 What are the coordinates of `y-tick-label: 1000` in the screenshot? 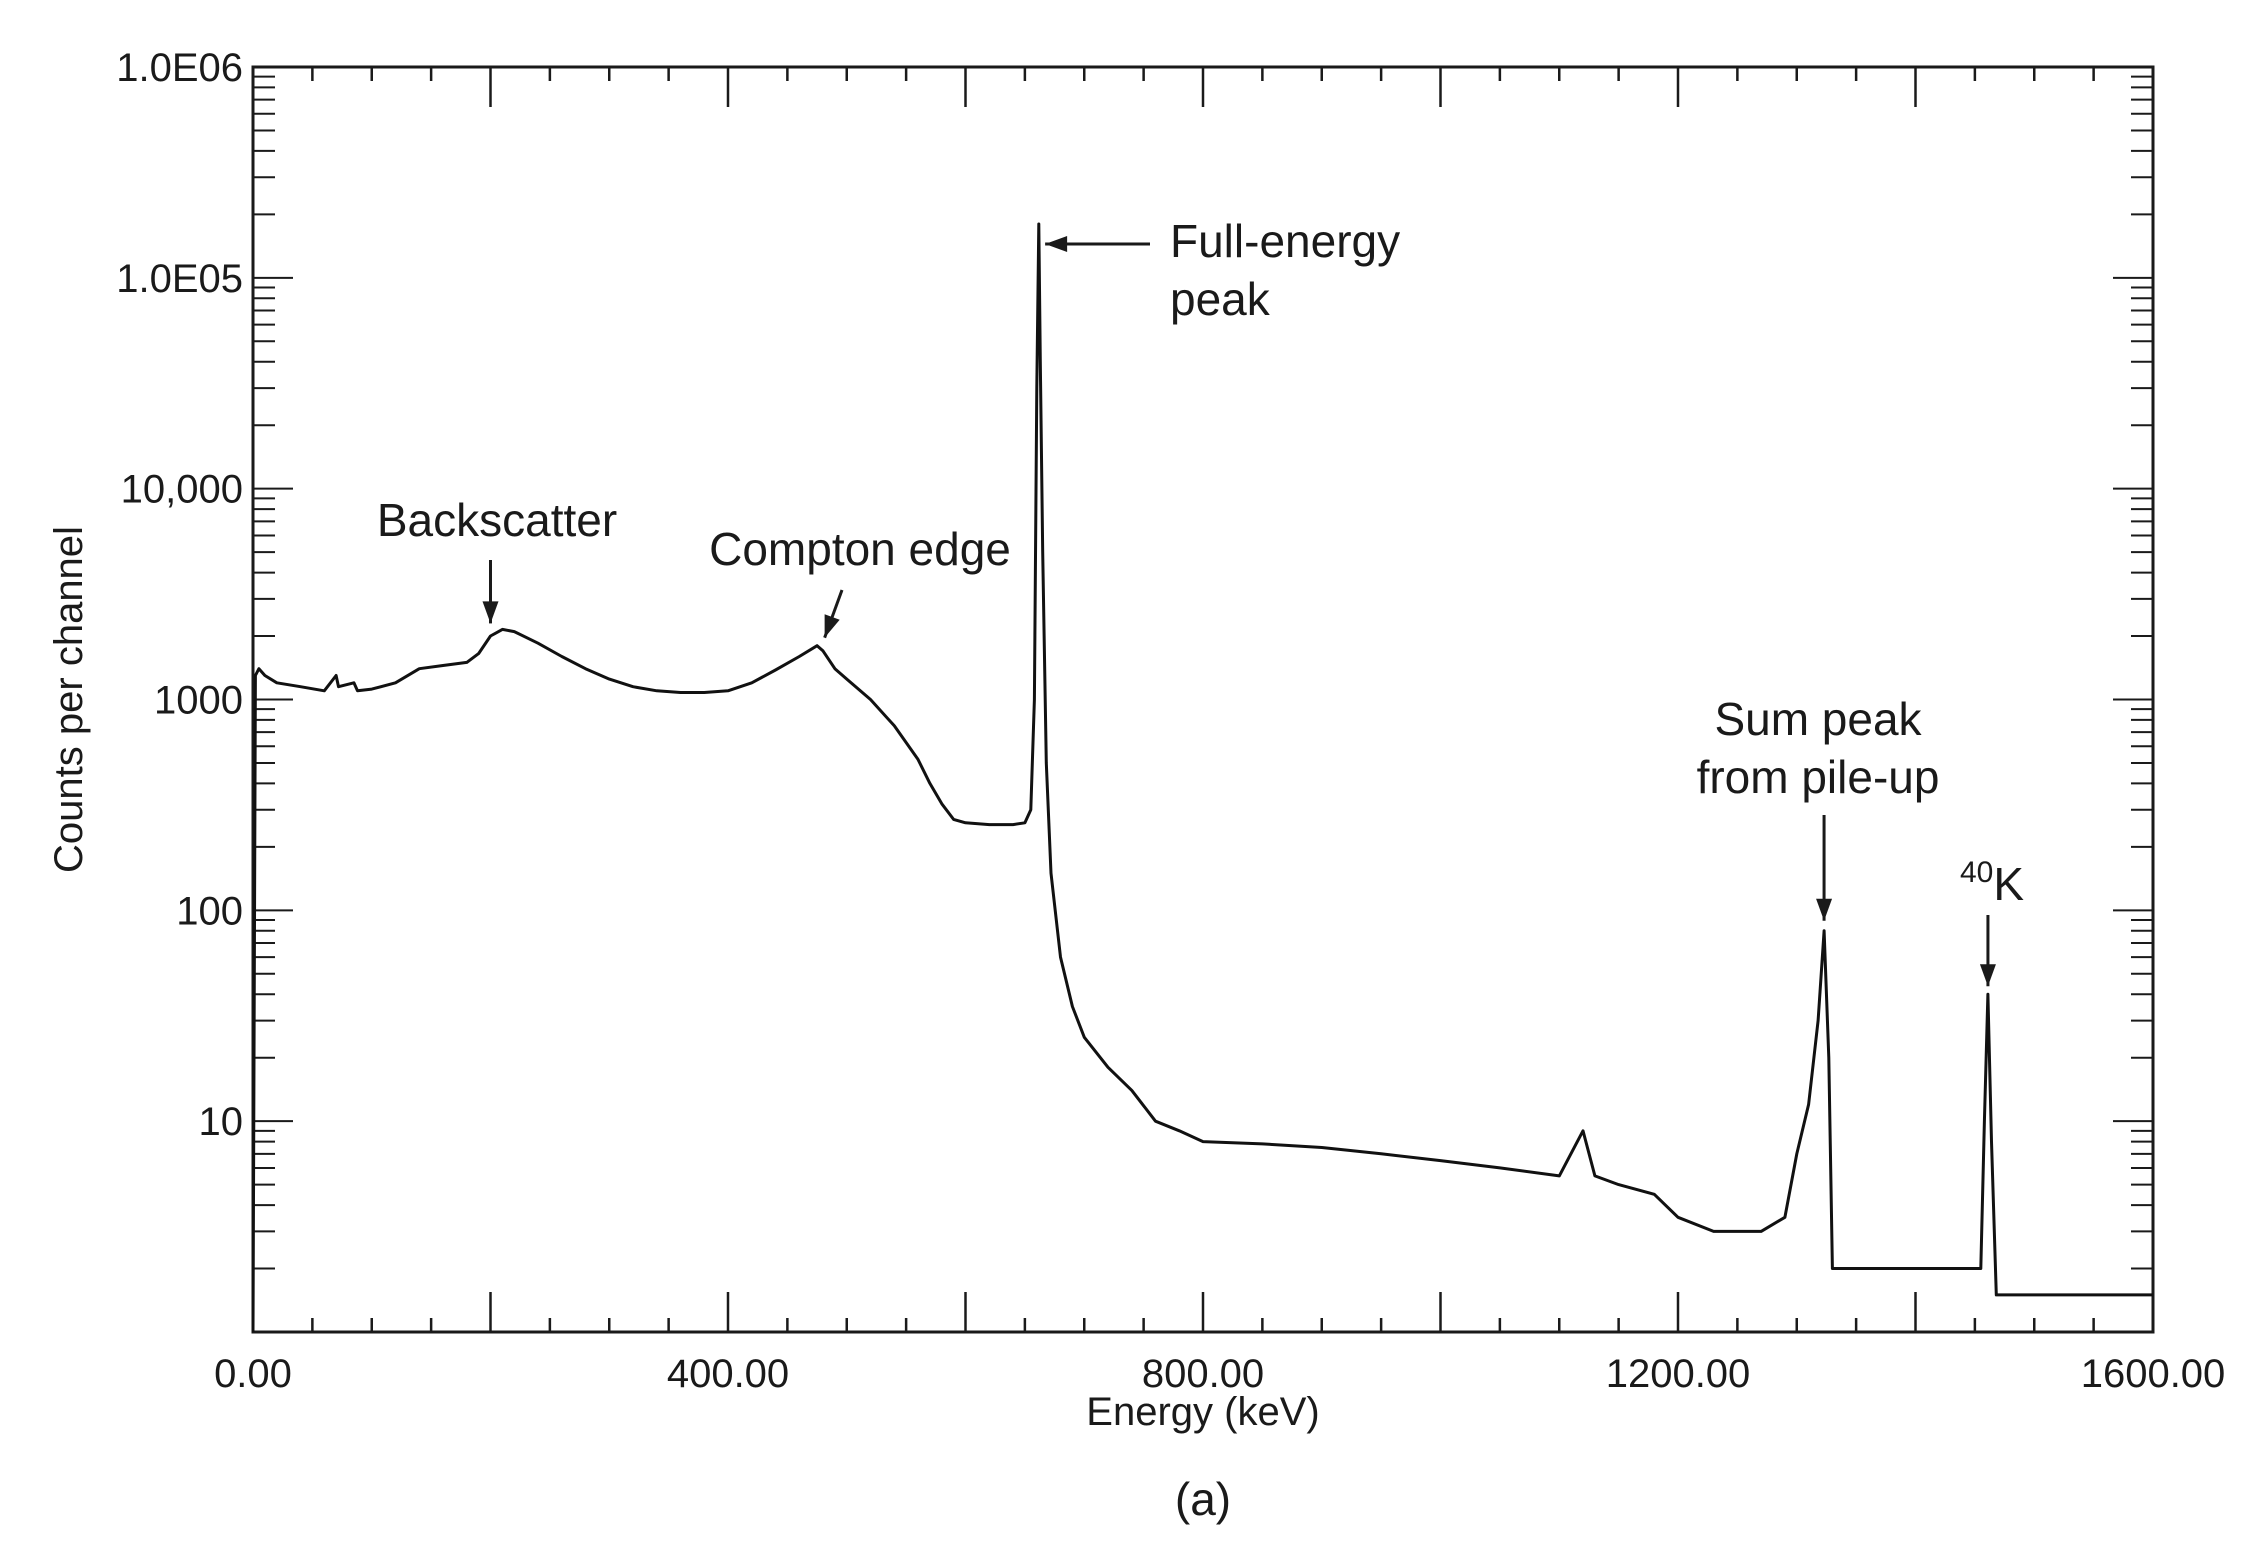 It's located at (198, 701).